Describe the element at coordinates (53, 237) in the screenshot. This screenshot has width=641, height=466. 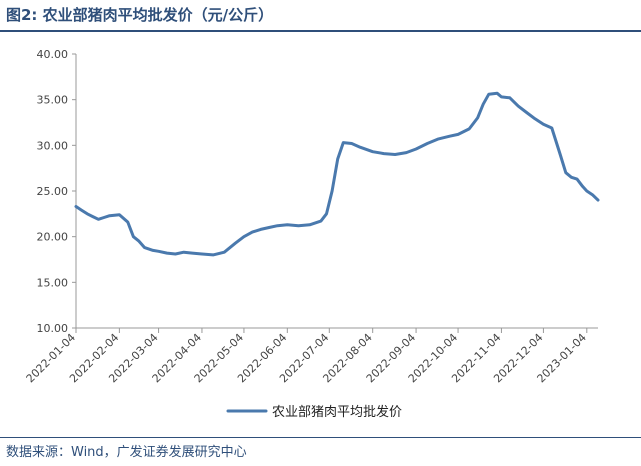
I see `y-tick-label: 20.00` at that location.